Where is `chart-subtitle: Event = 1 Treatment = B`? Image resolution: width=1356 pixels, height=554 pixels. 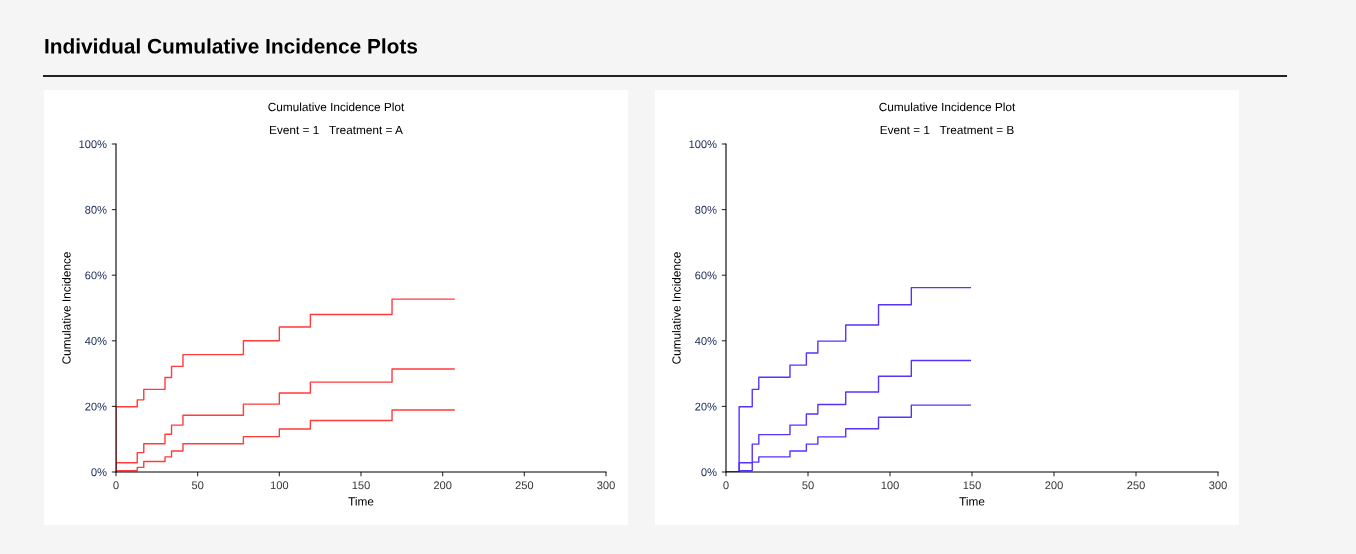 chart-subtitle: Event = 1 Treatment = B is located at coordinates (947, 130).